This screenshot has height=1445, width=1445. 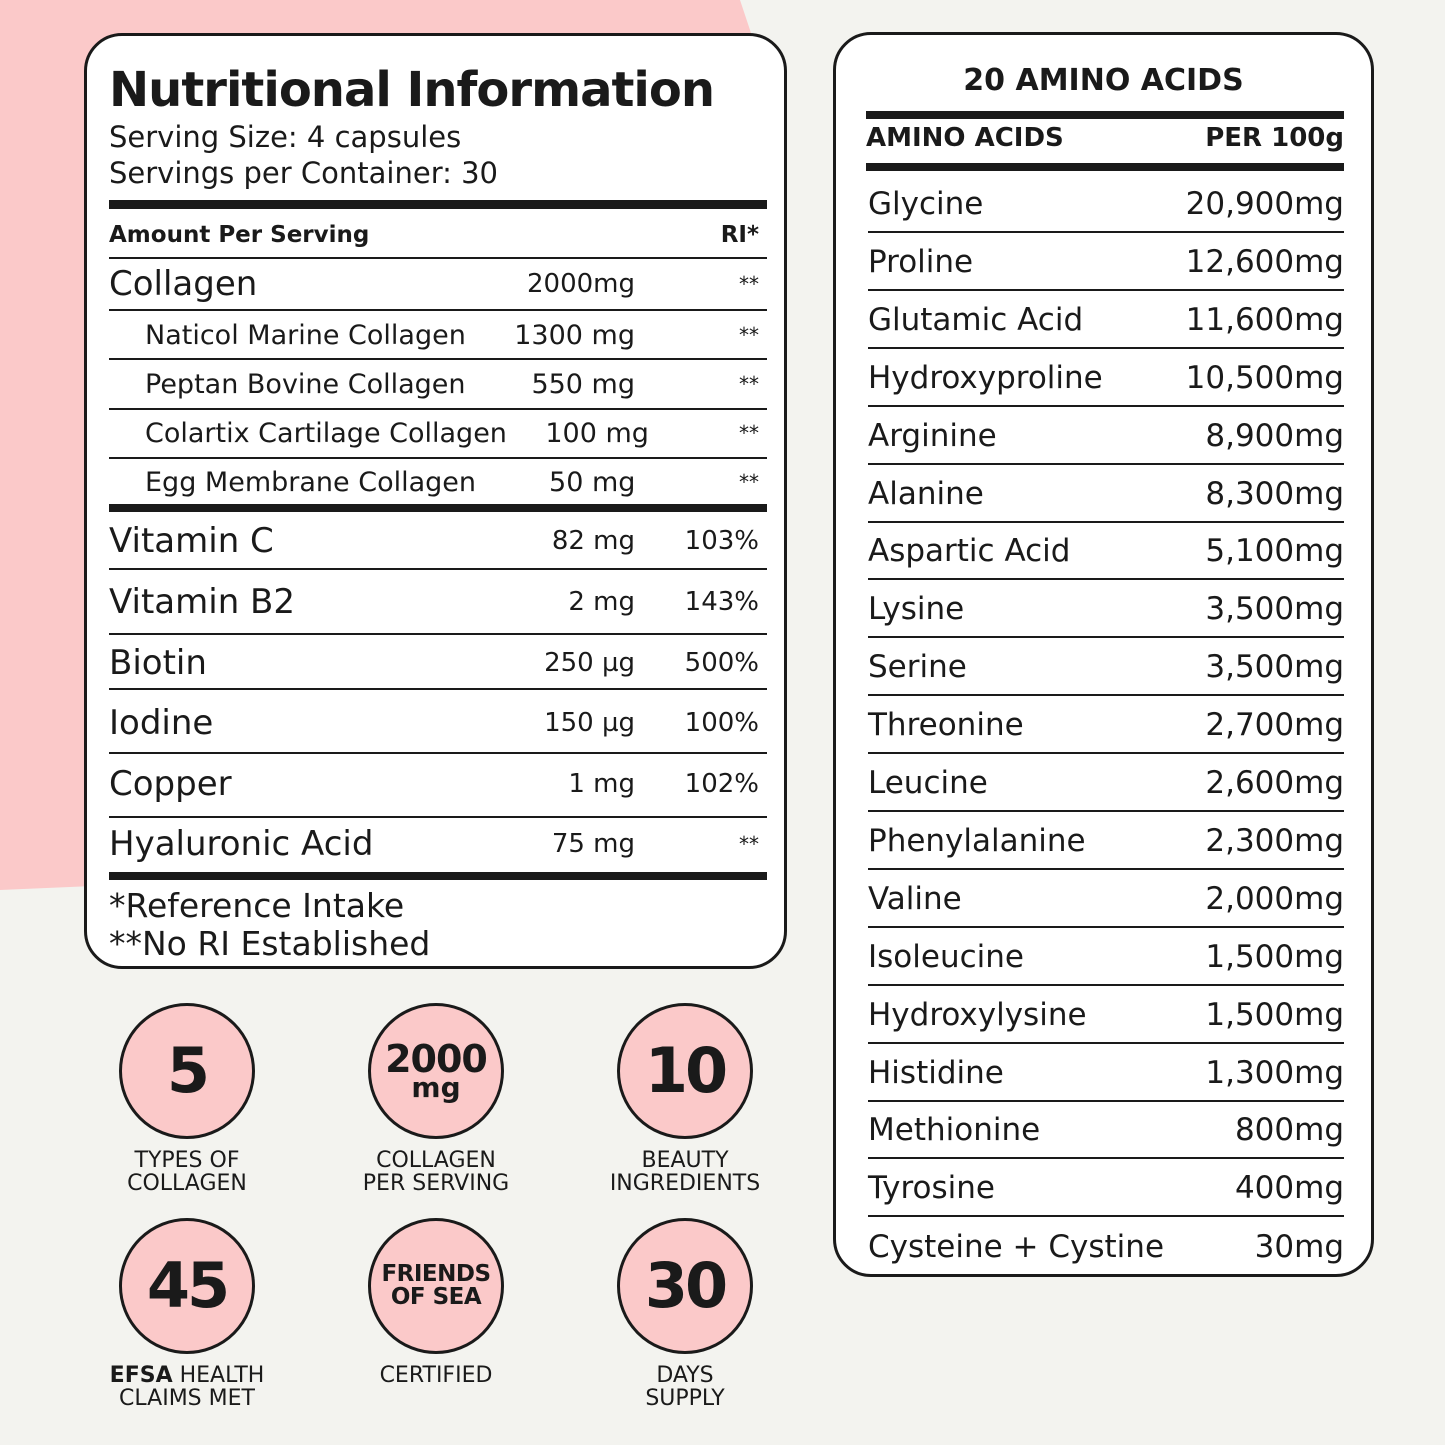 What do you see at coordinates (946, 956) in the screenshot?
I see `amino-name: Isoleucine` at bounding box center [946, 956].